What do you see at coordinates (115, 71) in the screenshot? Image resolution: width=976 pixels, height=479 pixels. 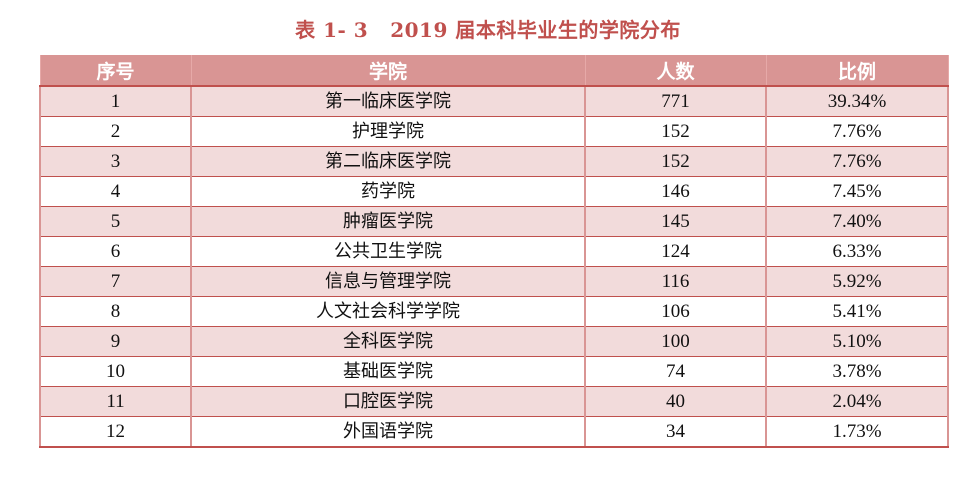 I see `header-index: 序号` at bounding box center [115, 71].